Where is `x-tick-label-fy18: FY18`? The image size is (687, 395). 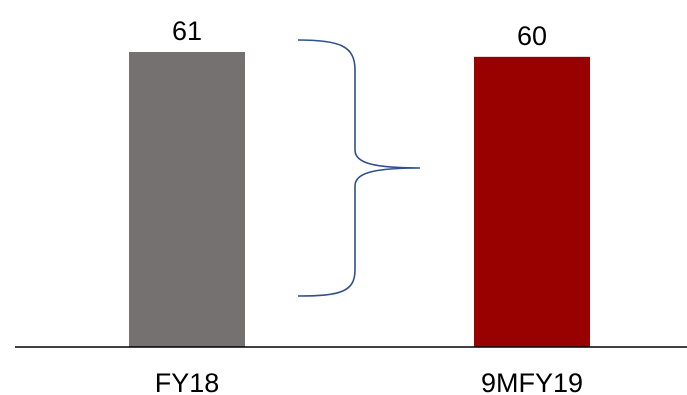
x-tick-label-fy18: FY18 is located at coordinates (187, 381).